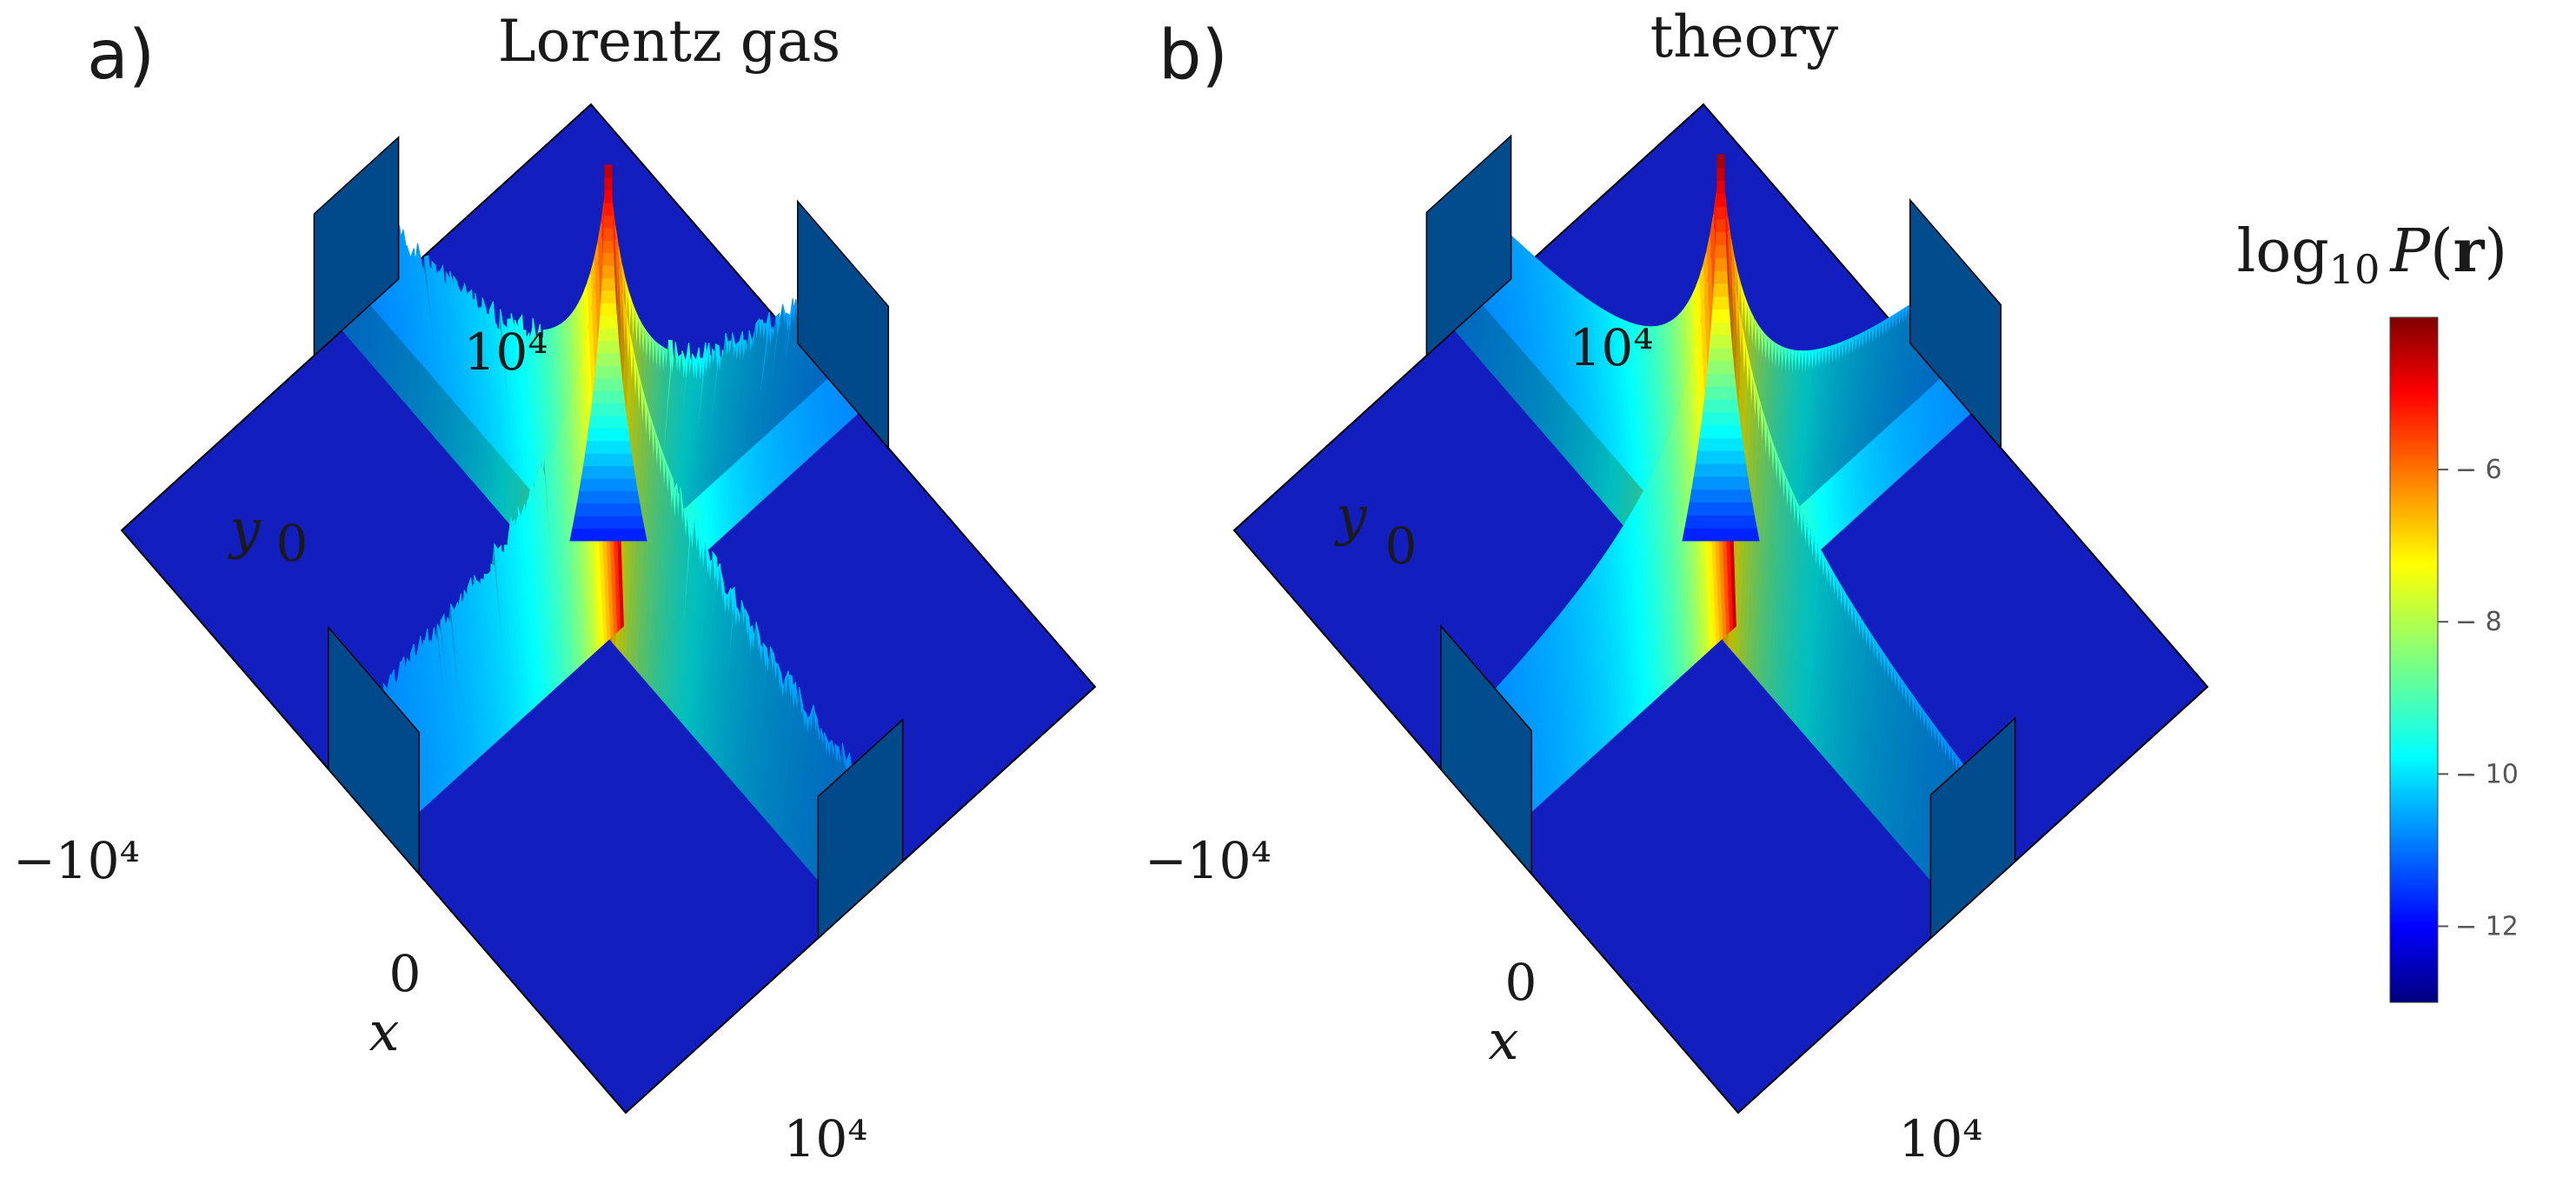 This screenshot has height=1178, width=2576. I want to click on colorbar: log10 P(r) − 6 − 8 − 10 − 12, so click(2378, 609).